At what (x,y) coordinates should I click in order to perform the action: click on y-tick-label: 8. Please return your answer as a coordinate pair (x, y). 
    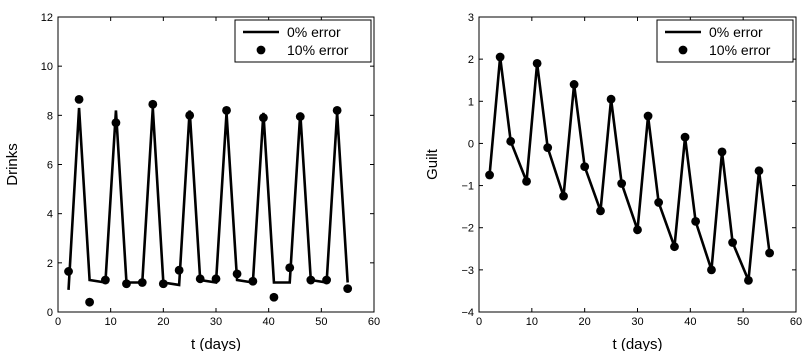
    Looking at the image, I should click on (50, 116).